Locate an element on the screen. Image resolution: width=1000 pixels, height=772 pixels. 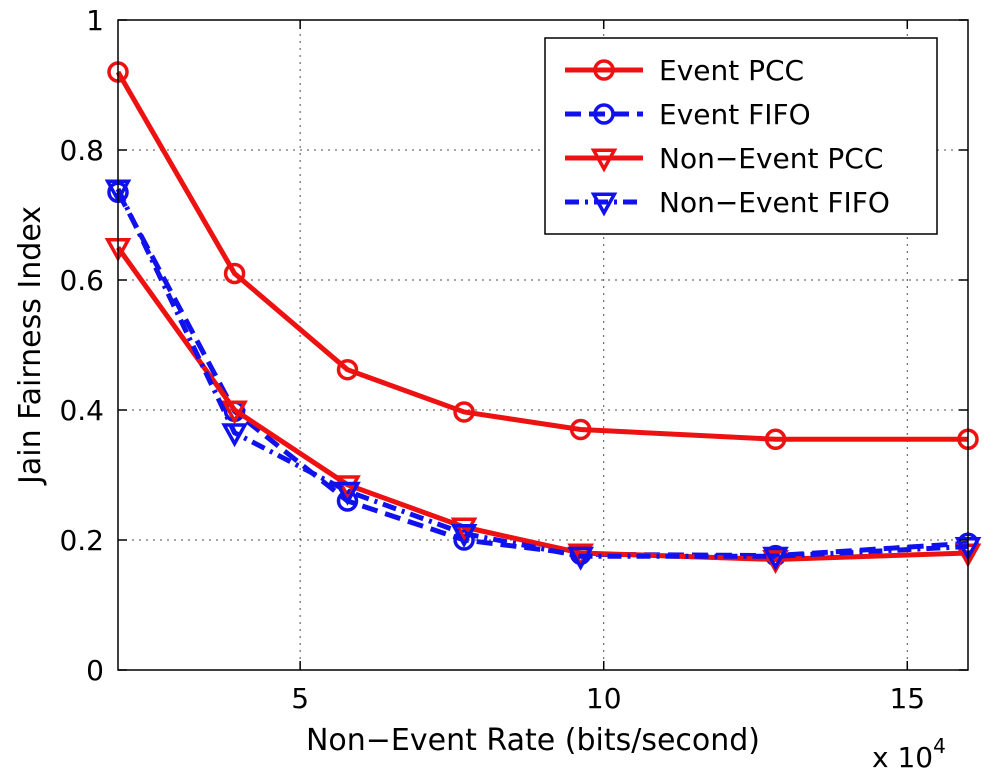
y-tick-label: 0.4 is located at coordinates (81, 410).